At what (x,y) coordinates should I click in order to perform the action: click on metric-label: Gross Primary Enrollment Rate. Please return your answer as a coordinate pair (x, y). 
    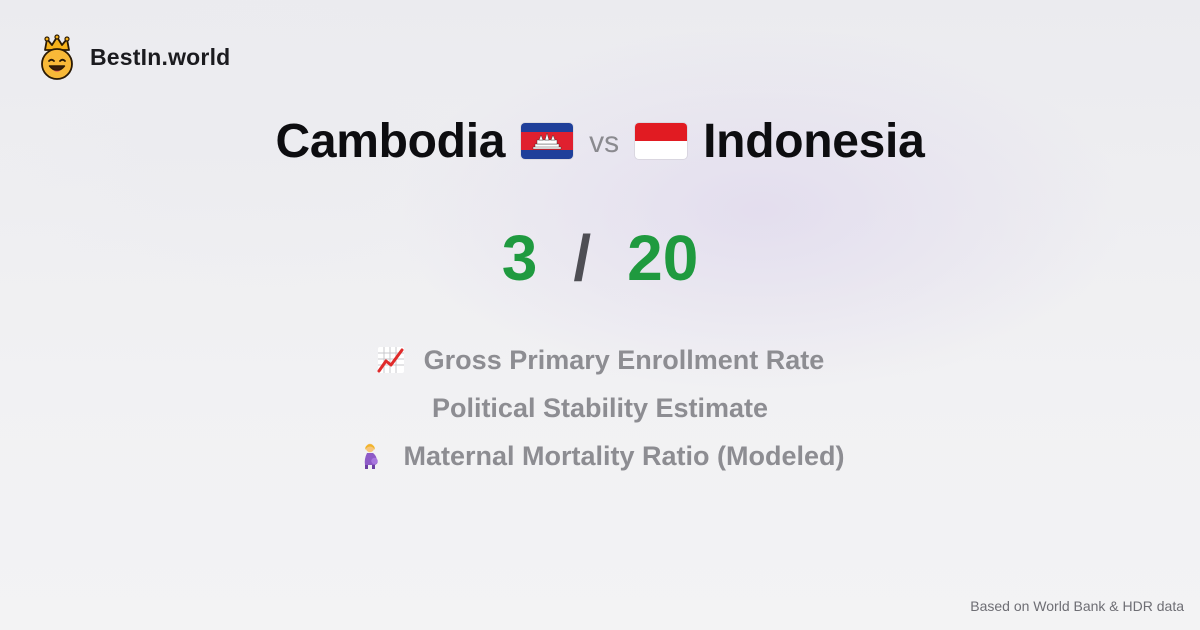
    Looking at the image, I should click on (624, 359).